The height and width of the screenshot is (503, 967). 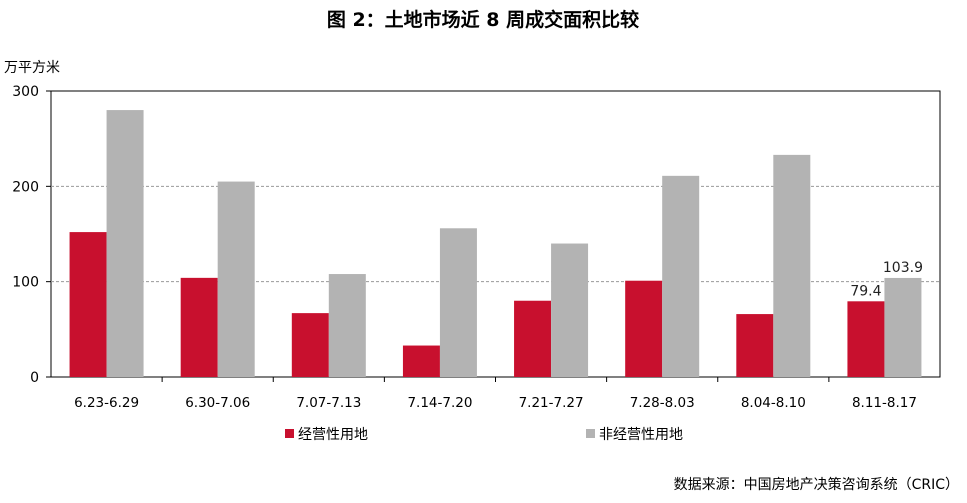 What do you see at coordinates (773, 403) in the screenshot?
I see `x-tick-label: 8.04-8.10` at bounding box center [773, 403].